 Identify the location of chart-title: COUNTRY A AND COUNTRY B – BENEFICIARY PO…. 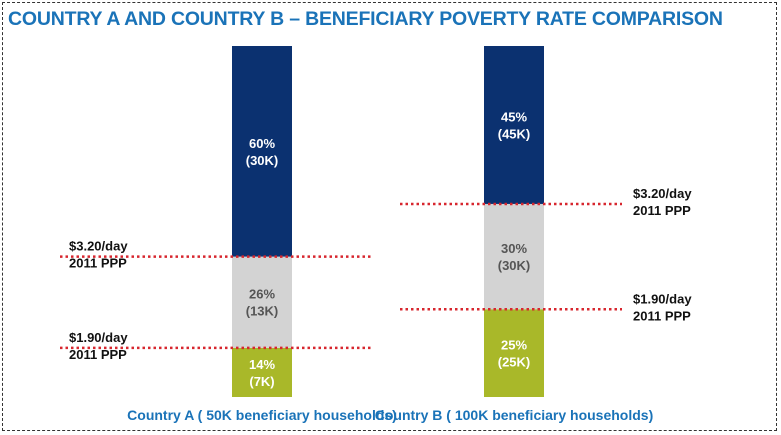
(365, 19).